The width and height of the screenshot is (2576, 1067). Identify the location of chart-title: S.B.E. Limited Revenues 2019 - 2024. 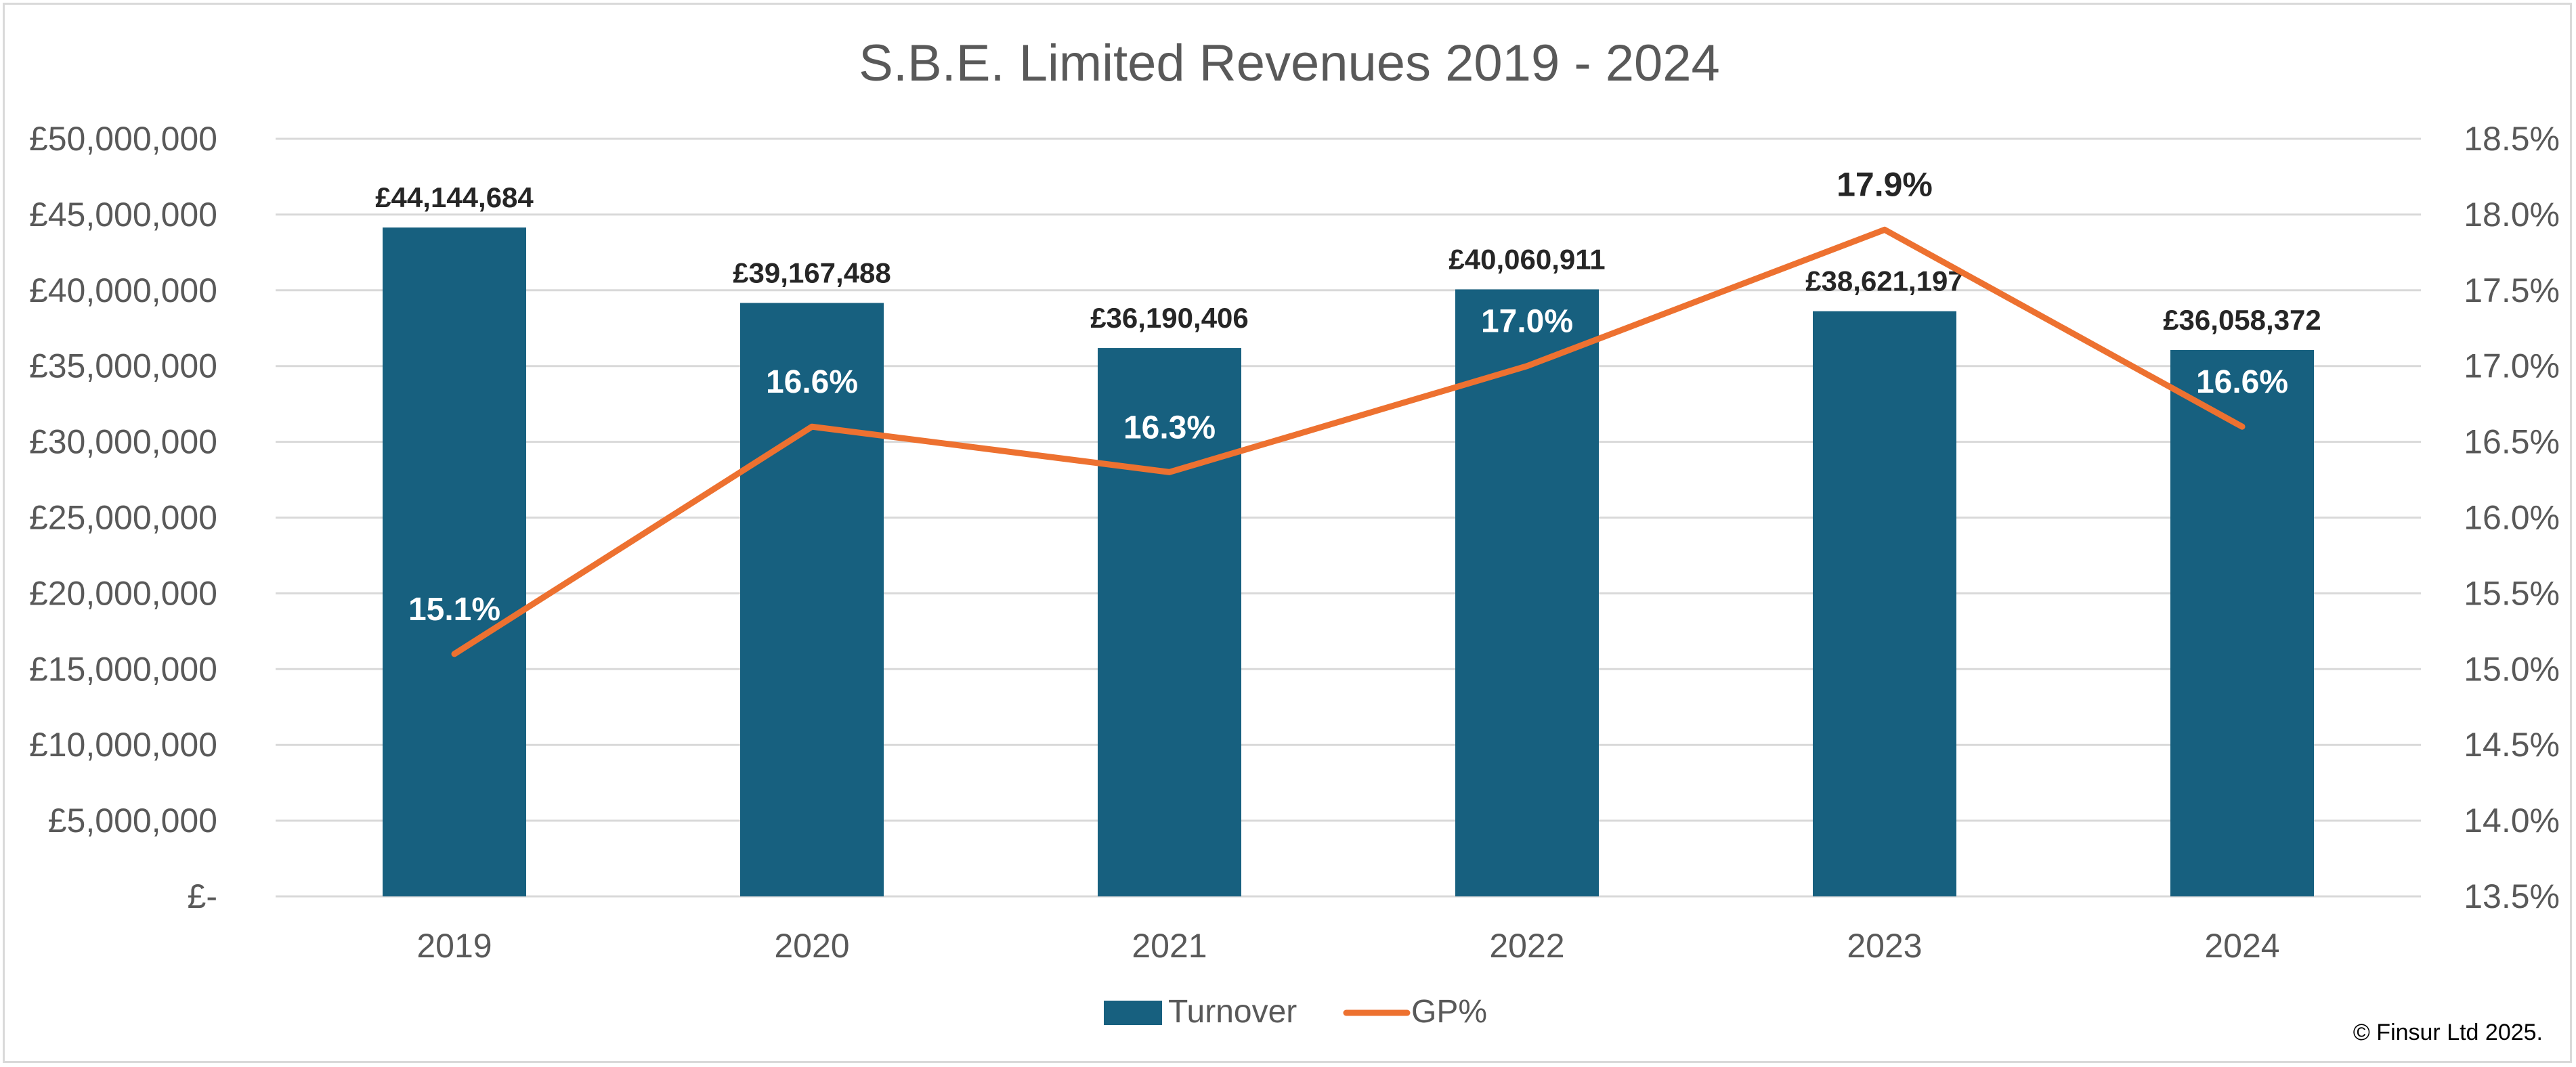
(1289, 63).